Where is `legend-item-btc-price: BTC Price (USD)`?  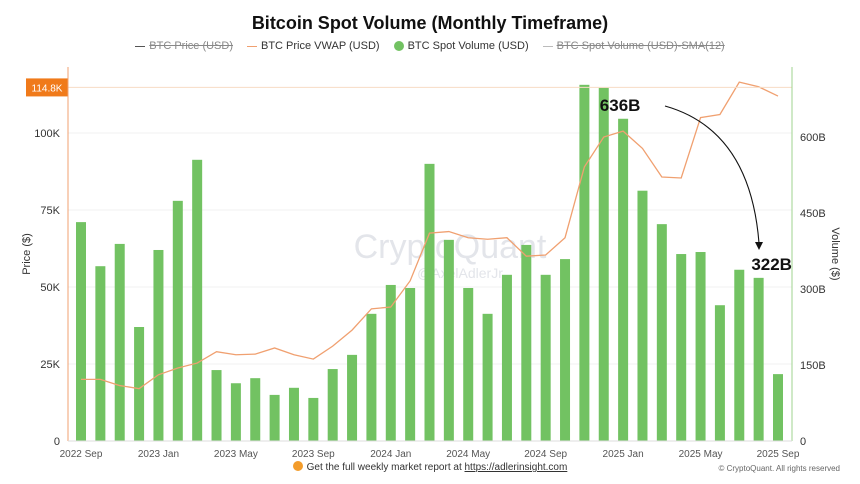 legend-item-btc-price: BTC Price (USD) is located at coordinates (184, 46).